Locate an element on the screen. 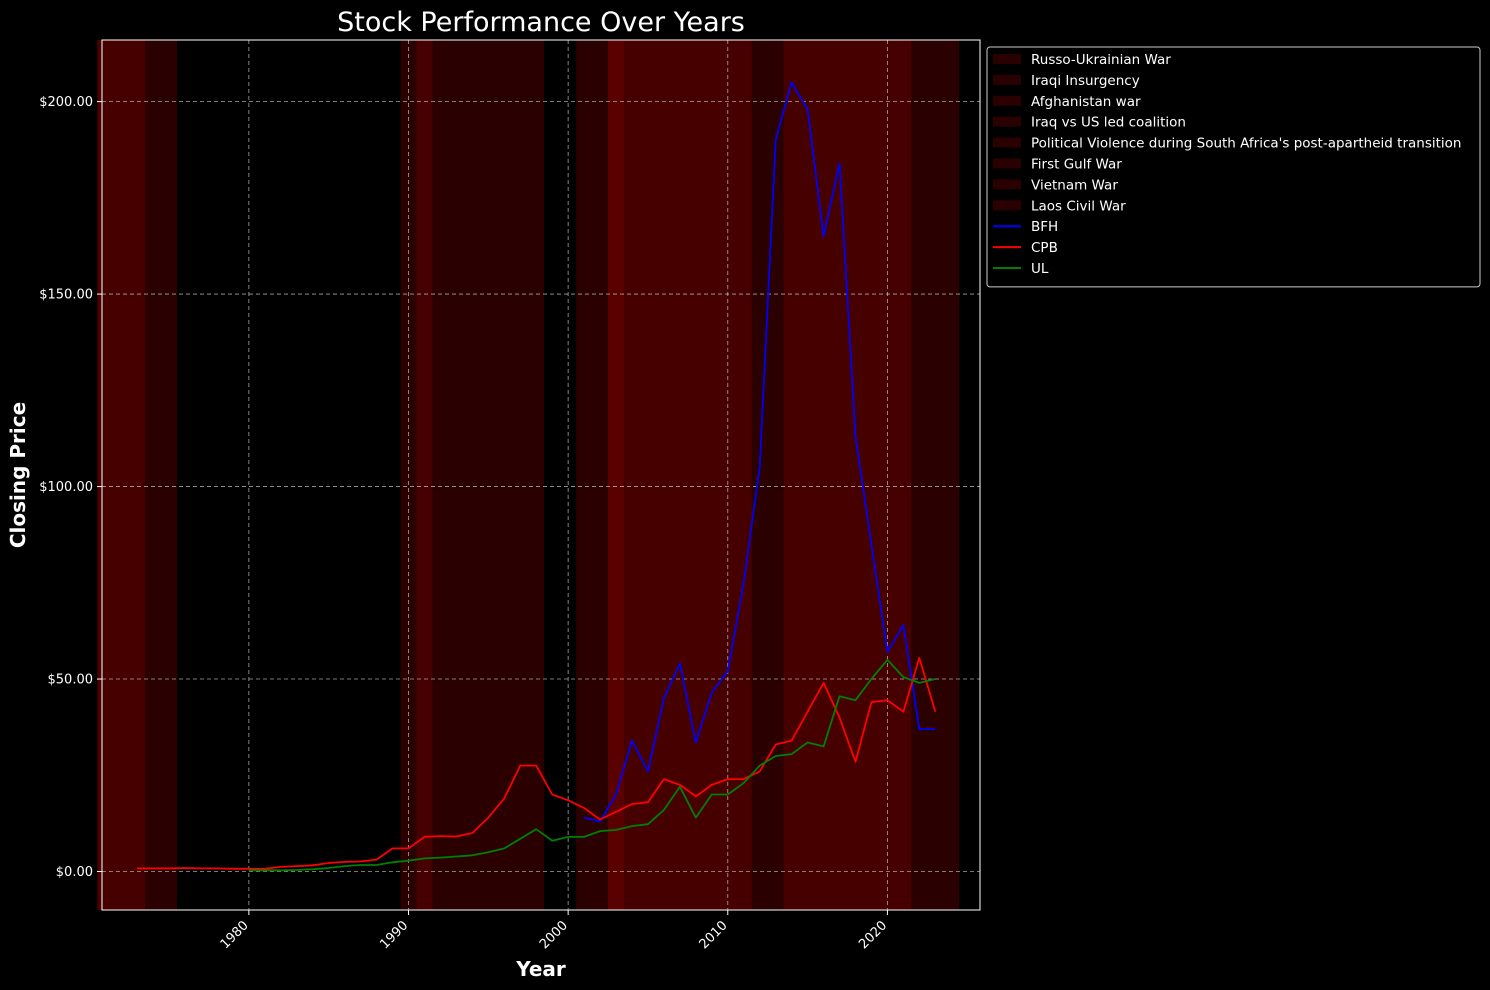 The image size is (1490, 990). y-axis-ticks: $0.00 $50.00 $100.00 $150.00 $200.00 is located at coordinates (70, 487).